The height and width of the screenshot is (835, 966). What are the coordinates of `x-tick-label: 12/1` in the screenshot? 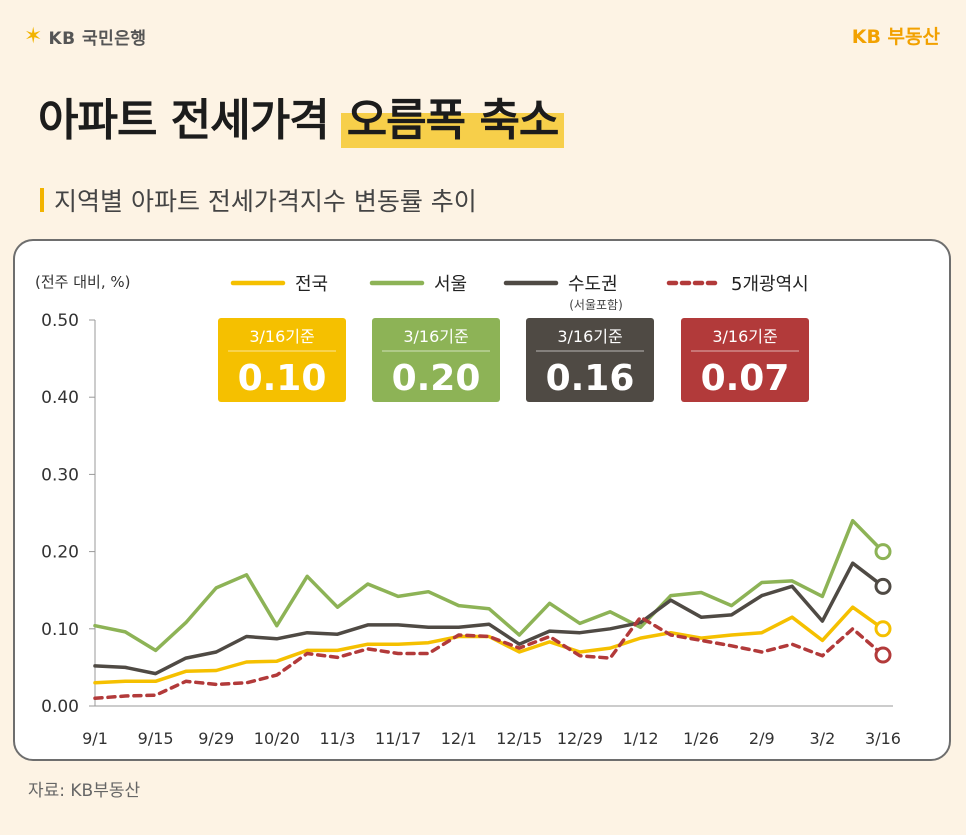 It's located at (459, 738).